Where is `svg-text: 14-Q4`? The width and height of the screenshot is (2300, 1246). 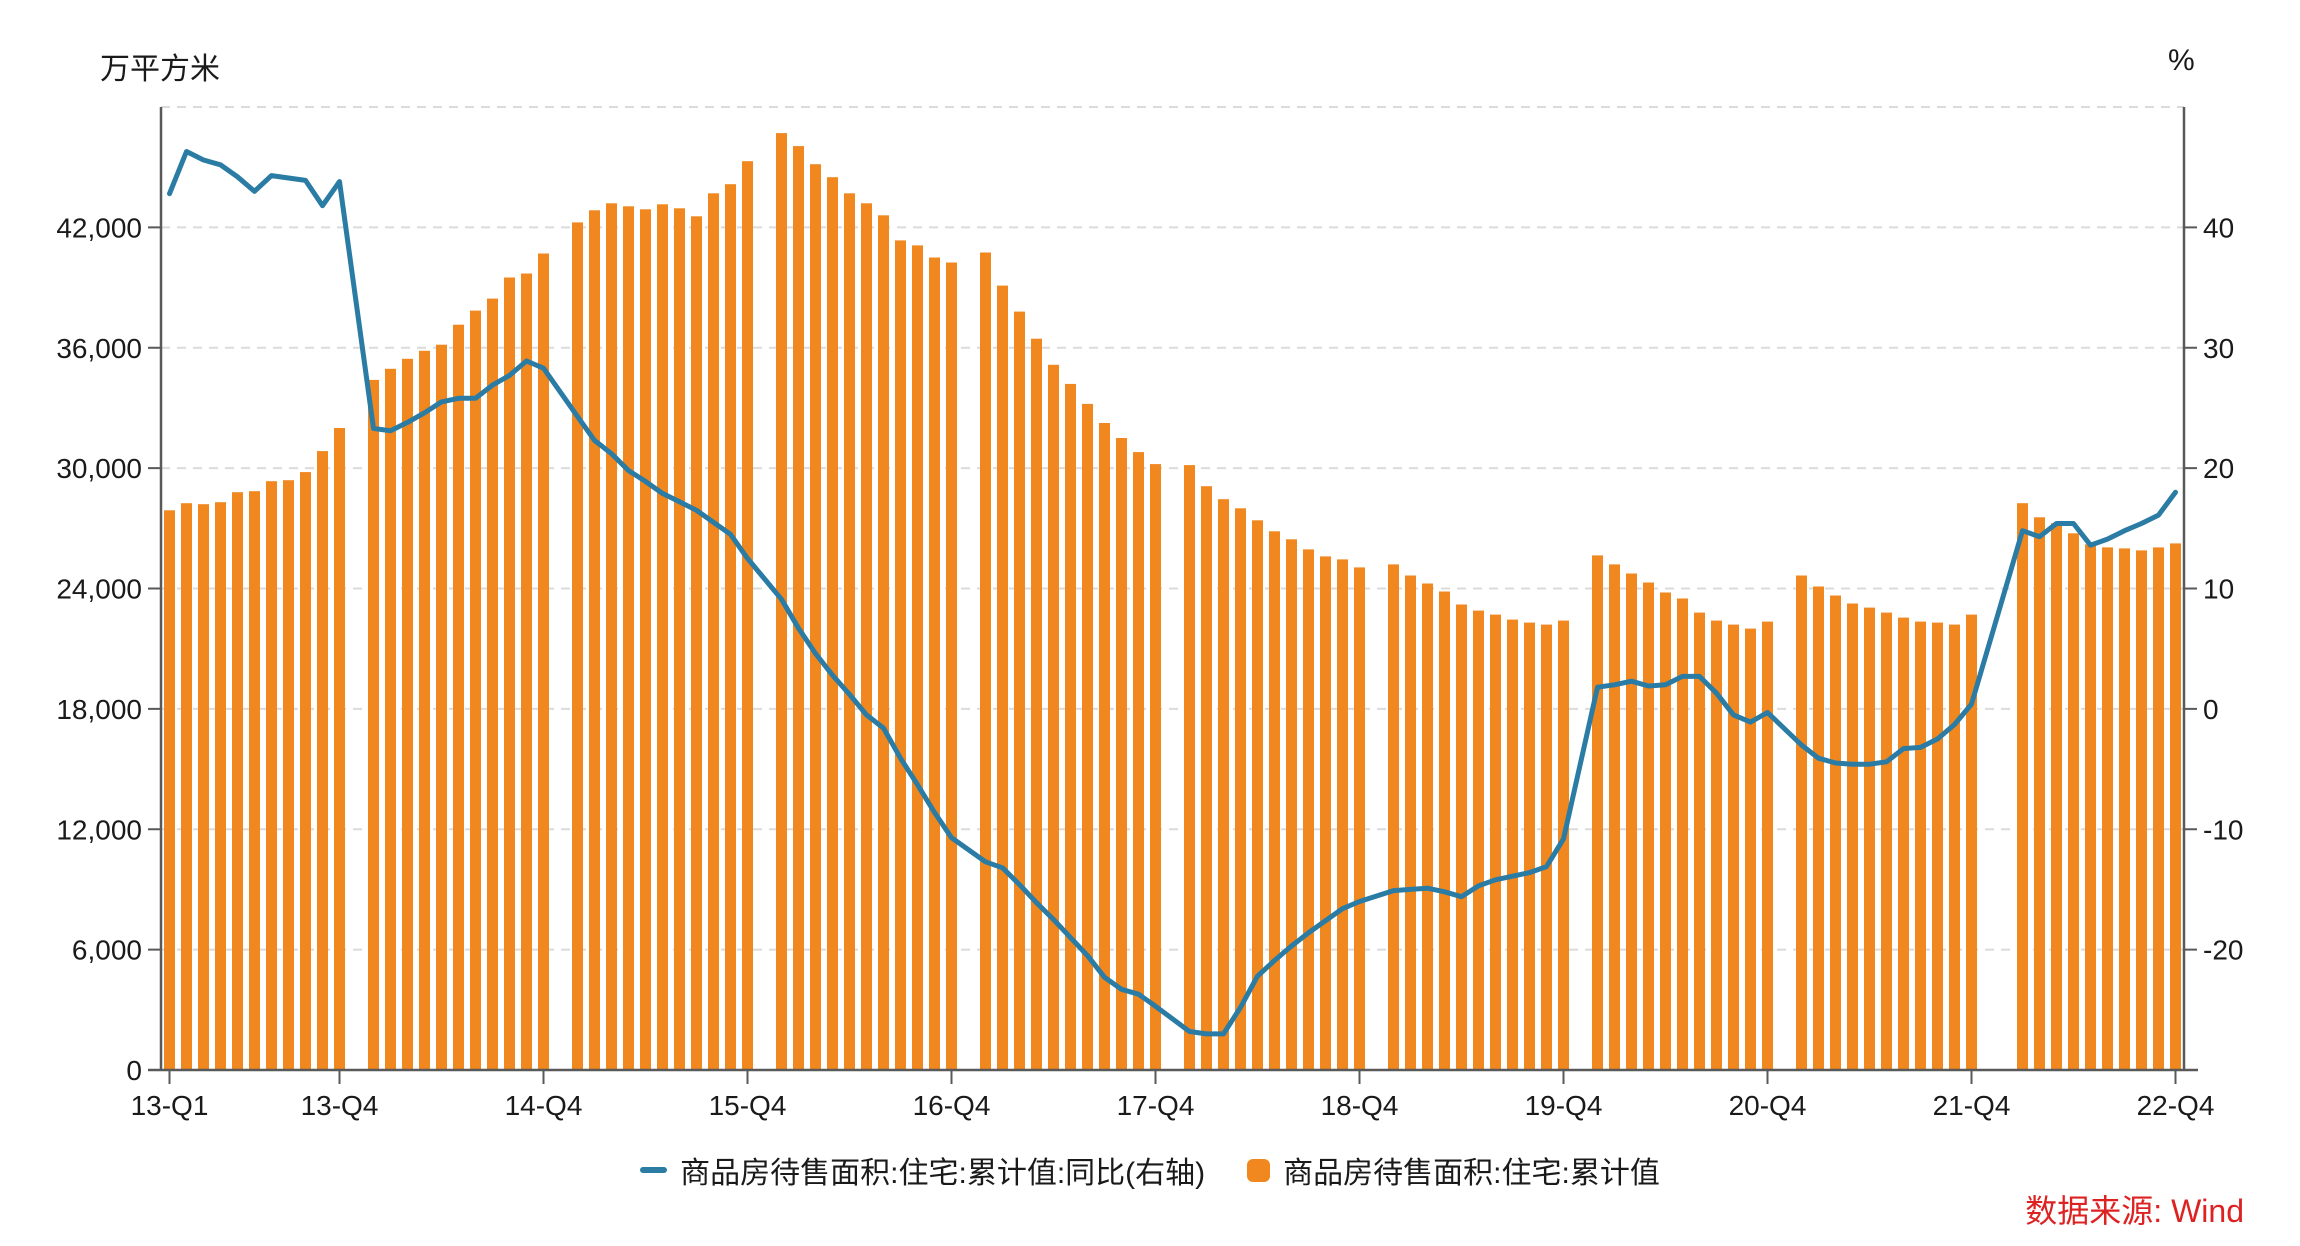 svg-text: 14-Q4 is located at coordinates (544, 1105).